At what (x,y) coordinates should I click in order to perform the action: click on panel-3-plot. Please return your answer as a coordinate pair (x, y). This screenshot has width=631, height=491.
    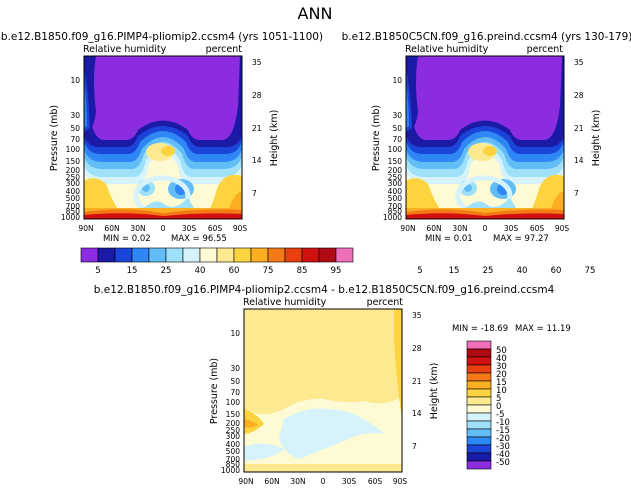
    Looking at the image, I should click on (323, 390).